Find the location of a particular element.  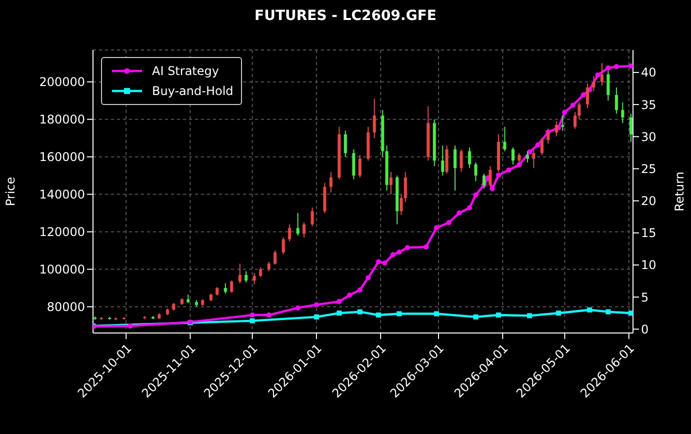

legend-label: Buy-and-Hold is located at coordinates (193, 91).